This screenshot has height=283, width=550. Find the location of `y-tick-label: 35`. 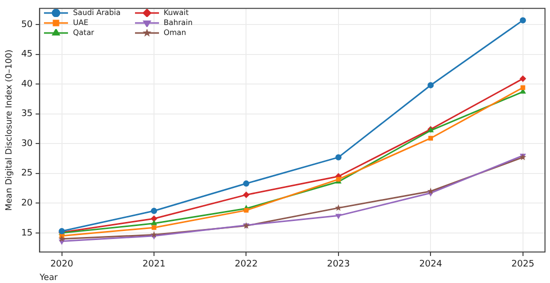

y-tick-label: 35 is located at coordinates (27, 114).